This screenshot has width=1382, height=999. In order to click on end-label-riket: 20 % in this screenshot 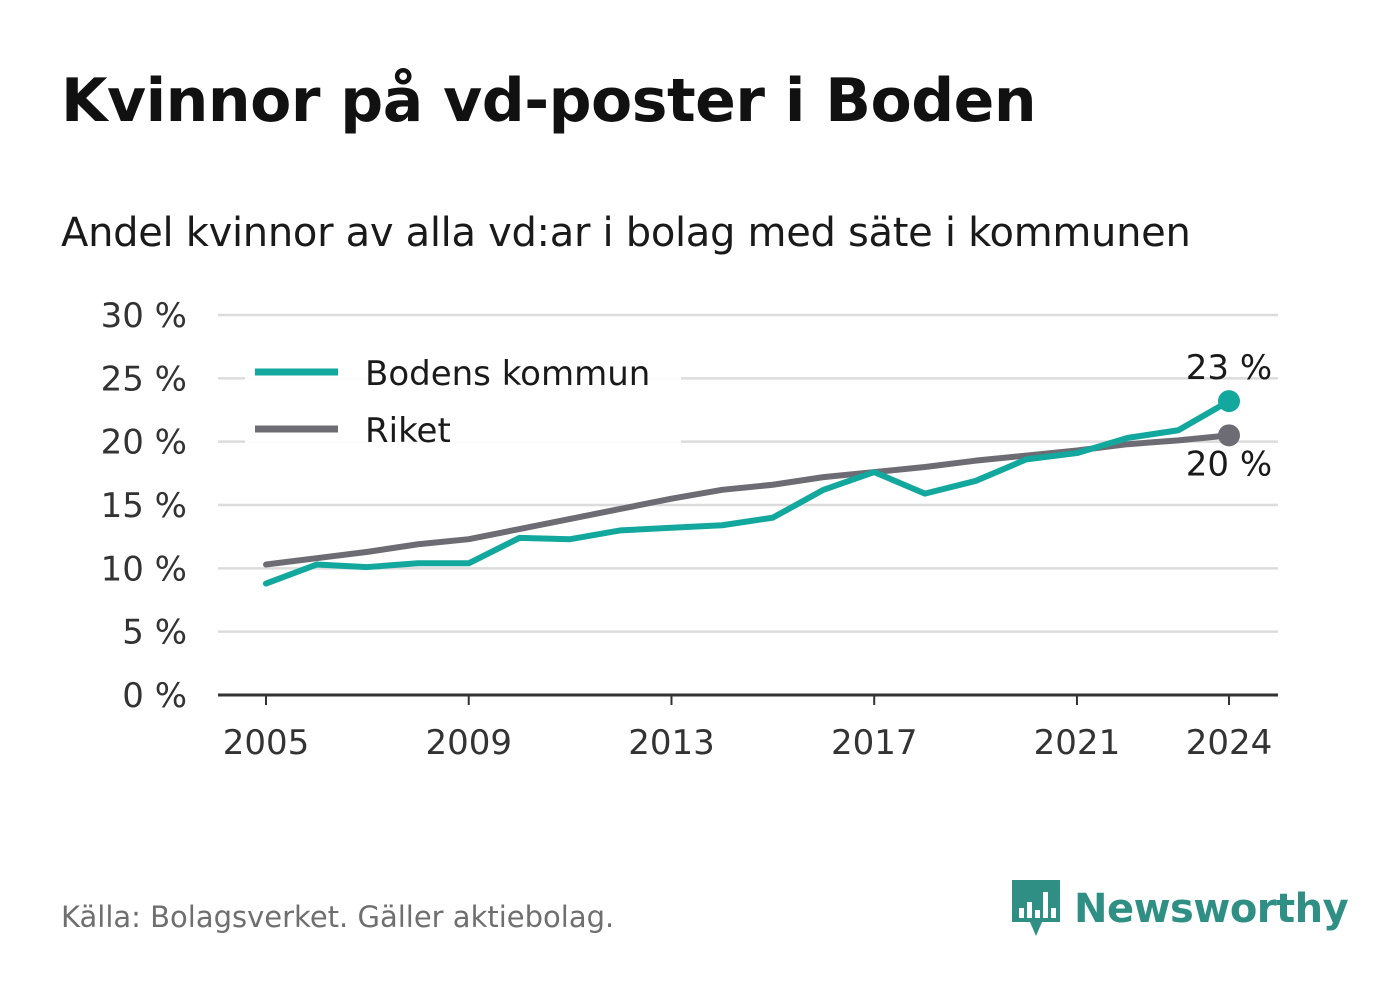, I will do `click(1229, 464)`.